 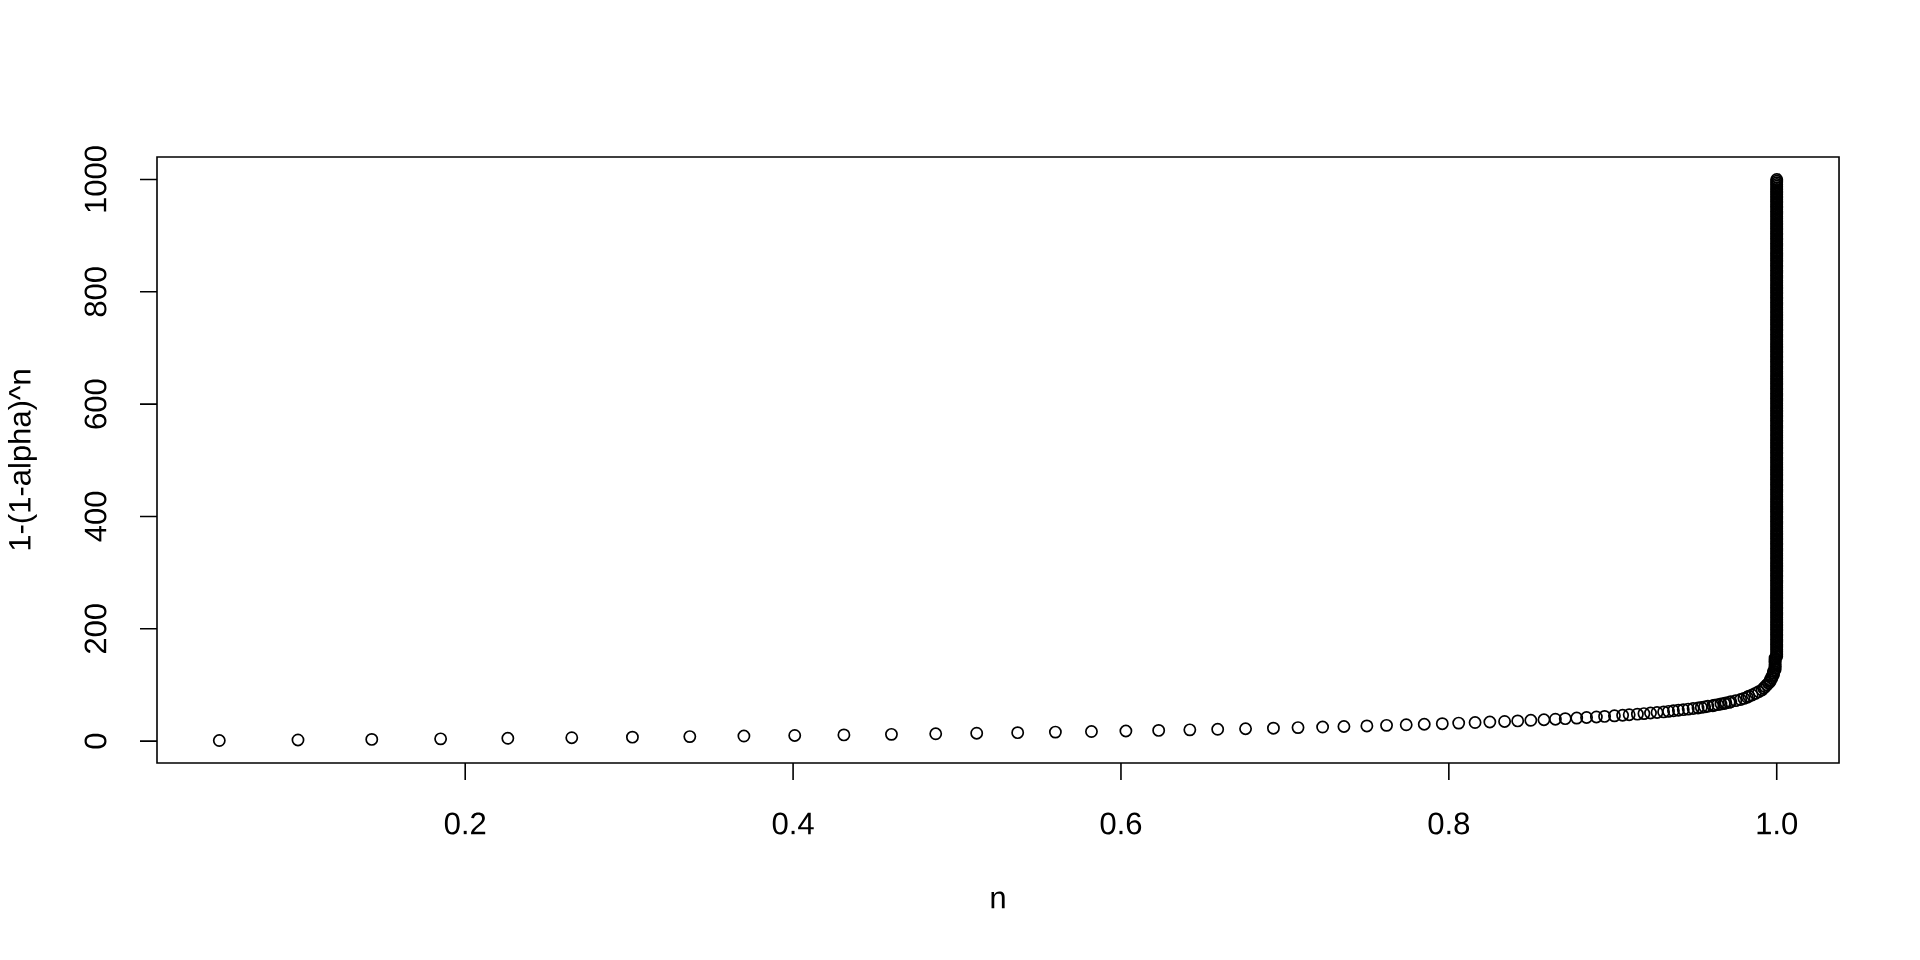 What do you see at coordinates (1777, 823) in the screenshot?
I see `x-tick-label: 1.0` at bounding box center [1777, 823].